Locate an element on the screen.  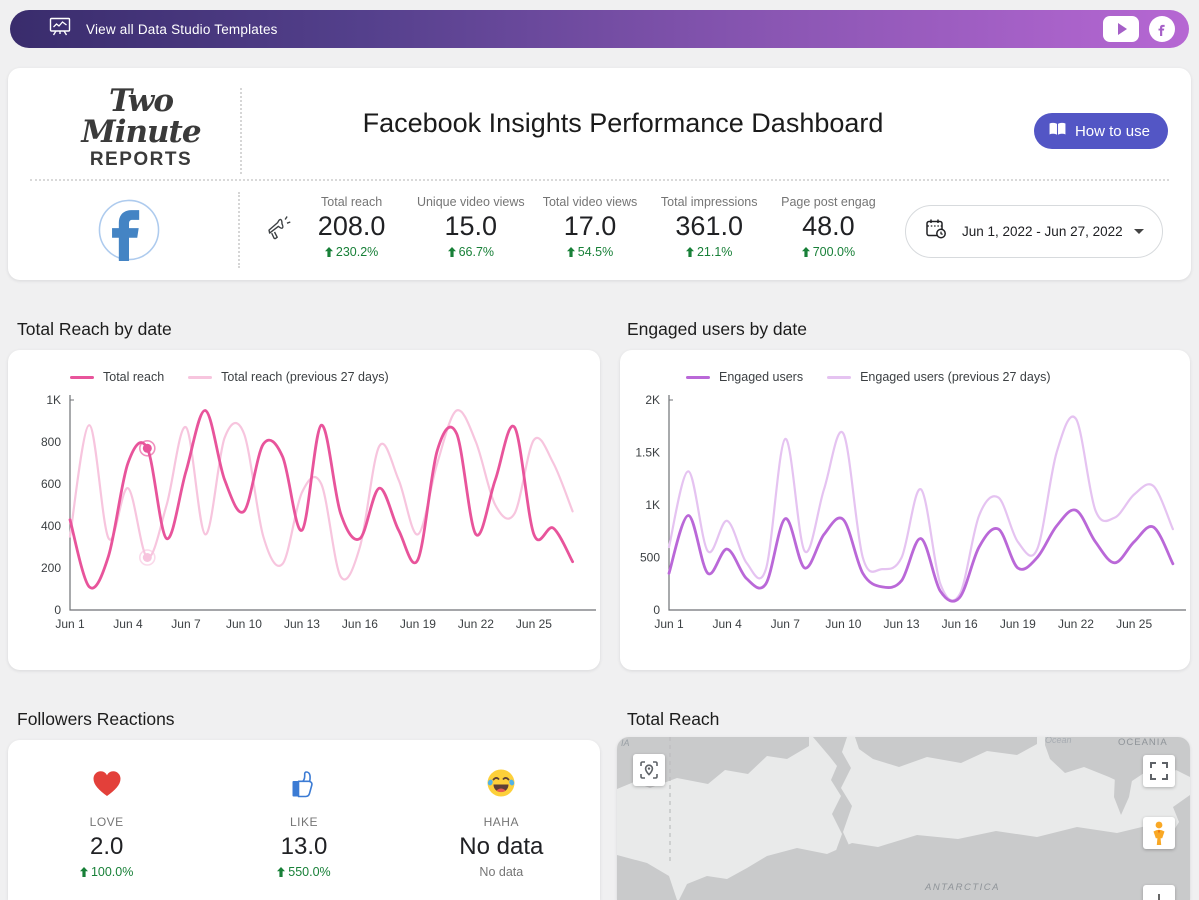
chart1-section-title: Total Reach by date is located at coordinates (94, 329).